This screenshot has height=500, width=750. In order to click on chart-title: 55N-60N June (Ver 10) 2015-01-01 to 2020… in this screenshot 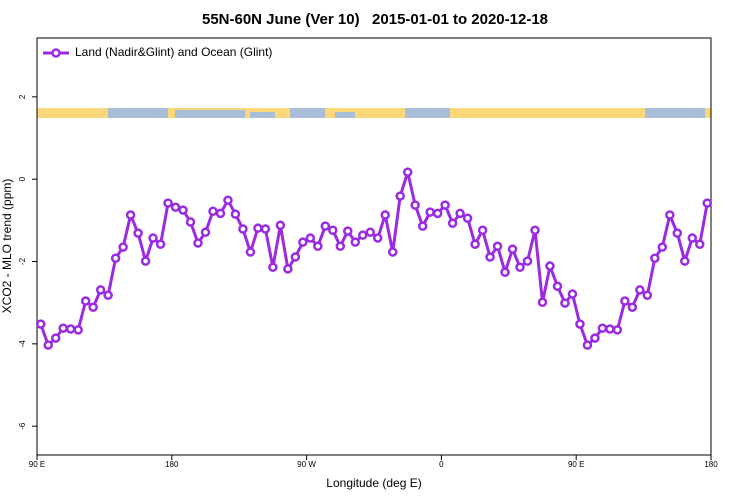, I will do `click(375, 19)`.